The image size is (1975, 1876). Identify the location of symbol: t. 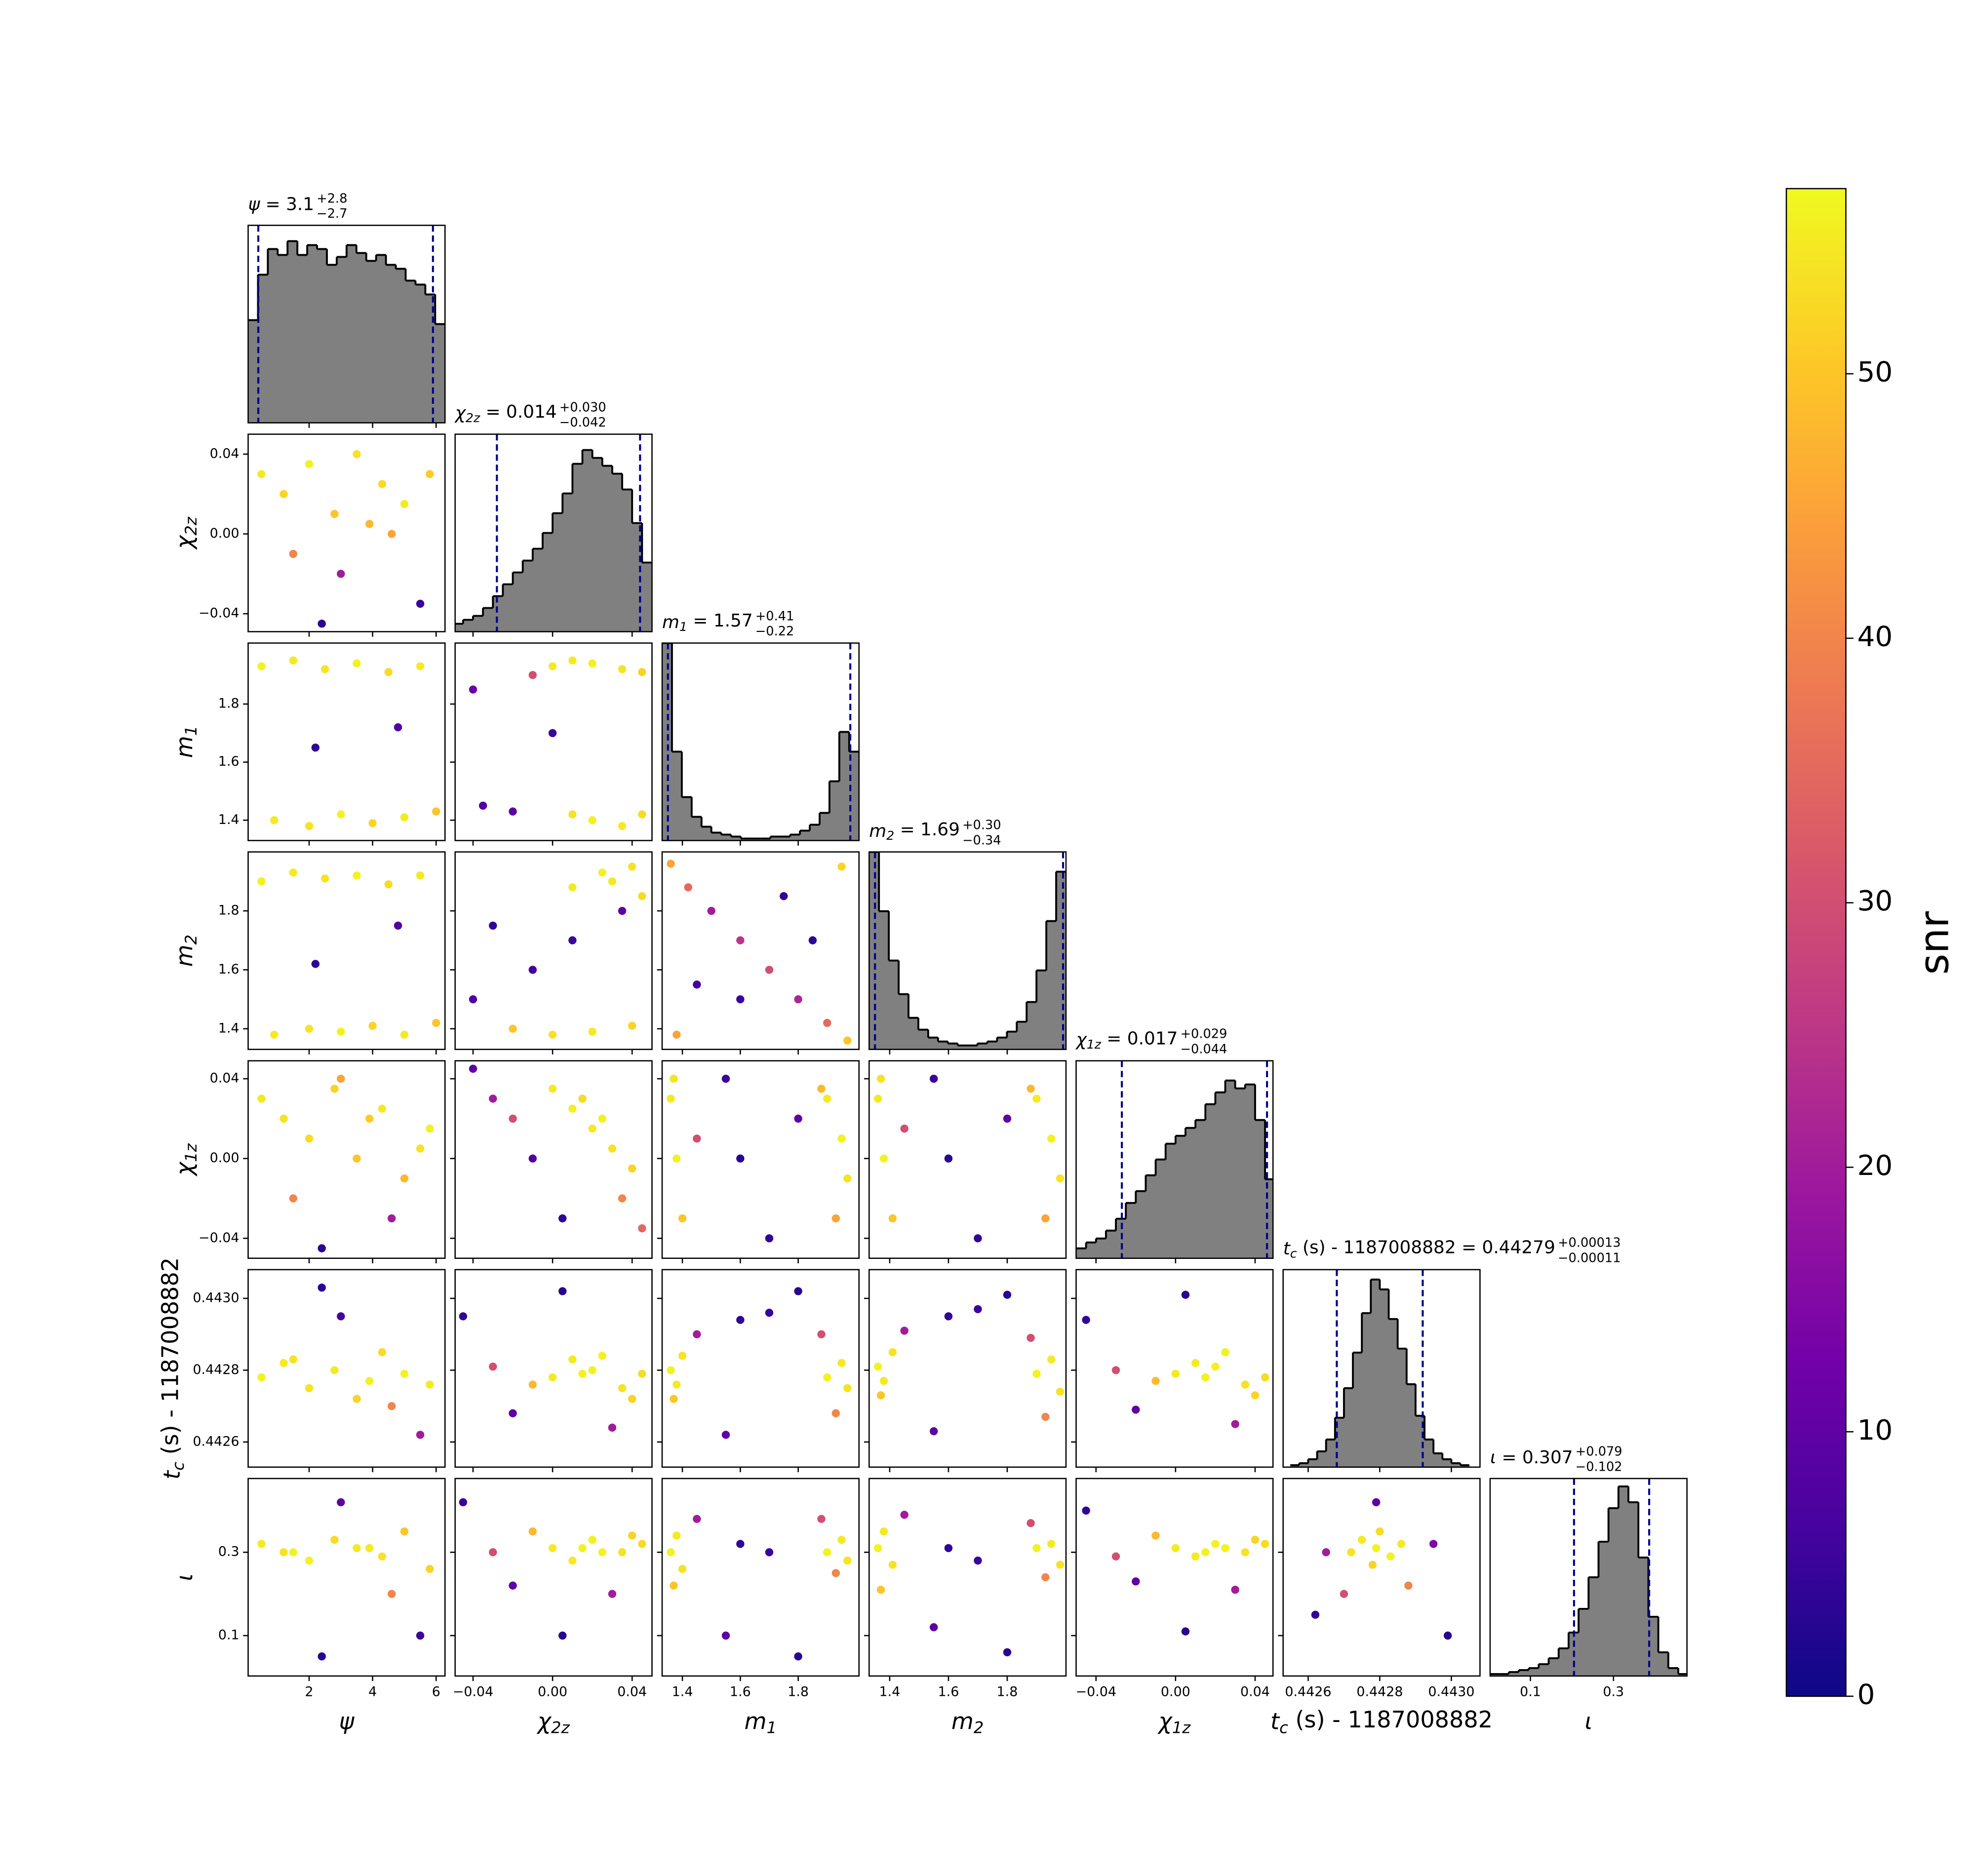
(171, 1475).